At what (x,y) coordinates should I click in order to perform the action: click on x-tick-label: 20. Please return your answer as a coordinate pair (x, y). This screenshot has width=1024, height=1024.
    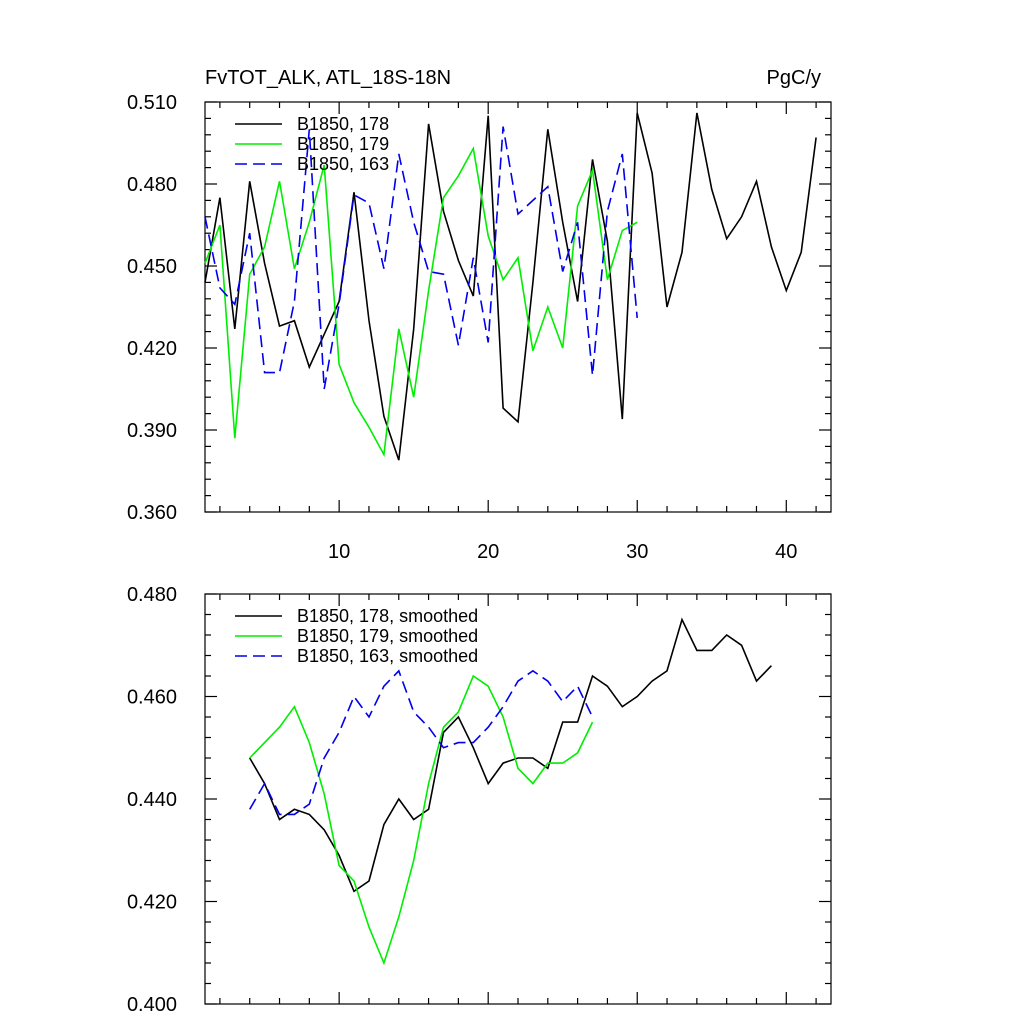
    Looking at the image, I should click on (488, 552).